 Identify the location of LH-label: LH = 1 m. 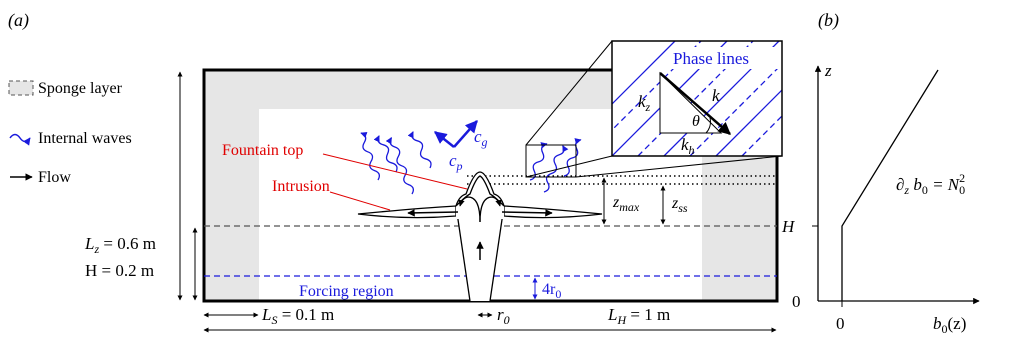
(638, 316).